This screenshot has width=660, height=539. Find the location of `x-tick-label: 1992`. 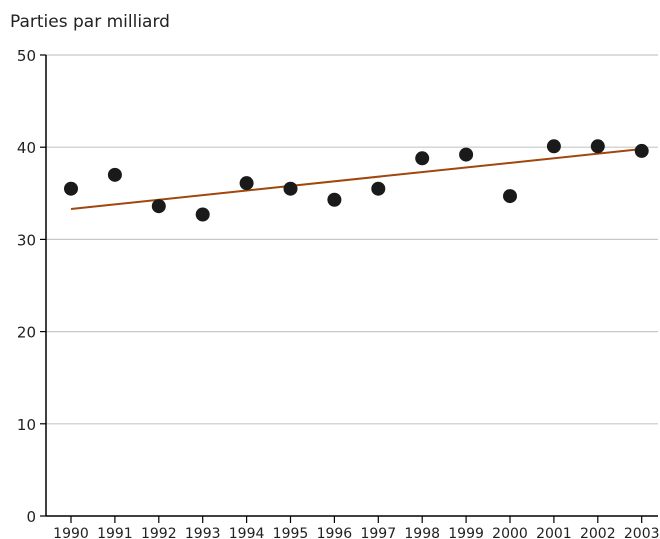

x-tick-label: 1992 is located at coordinates (159, 532).